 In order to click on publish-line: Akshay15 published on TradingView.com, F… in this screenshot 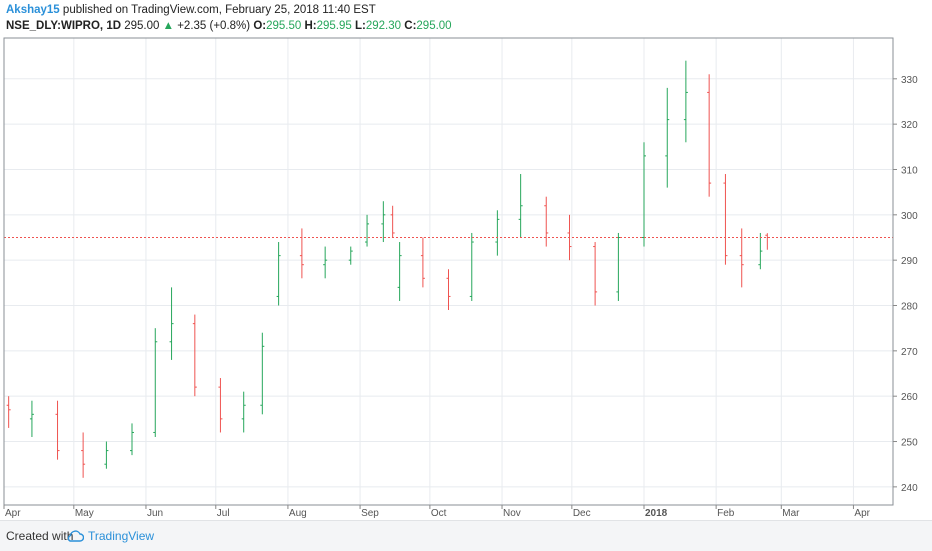, I will do `click(191, 10)`.